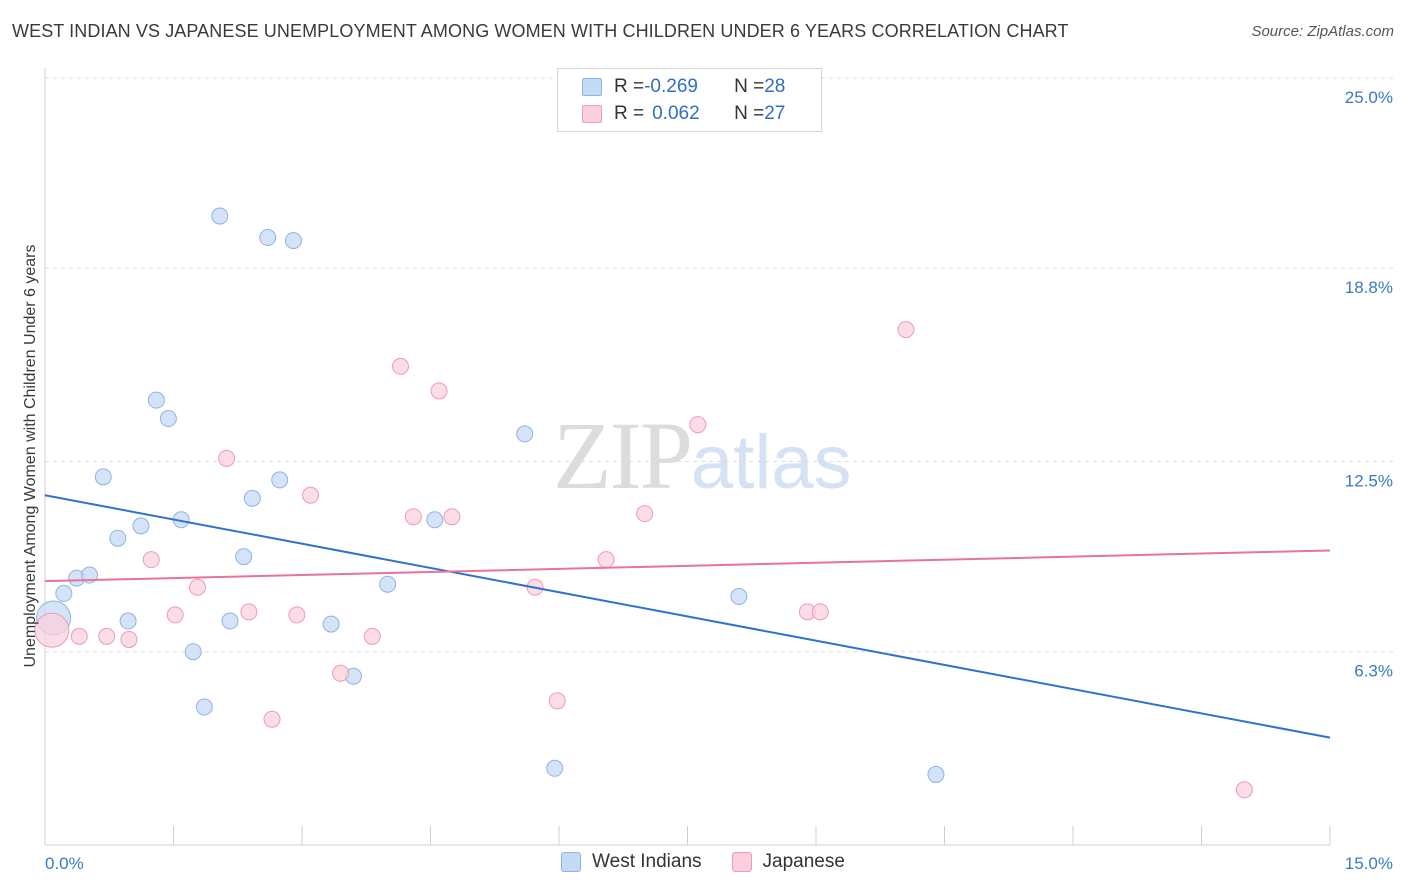 This screenshot has width=1406, height=892. I want to click on legend-row-west-indians: R = -0.269 N = 28, so click(683, 87).